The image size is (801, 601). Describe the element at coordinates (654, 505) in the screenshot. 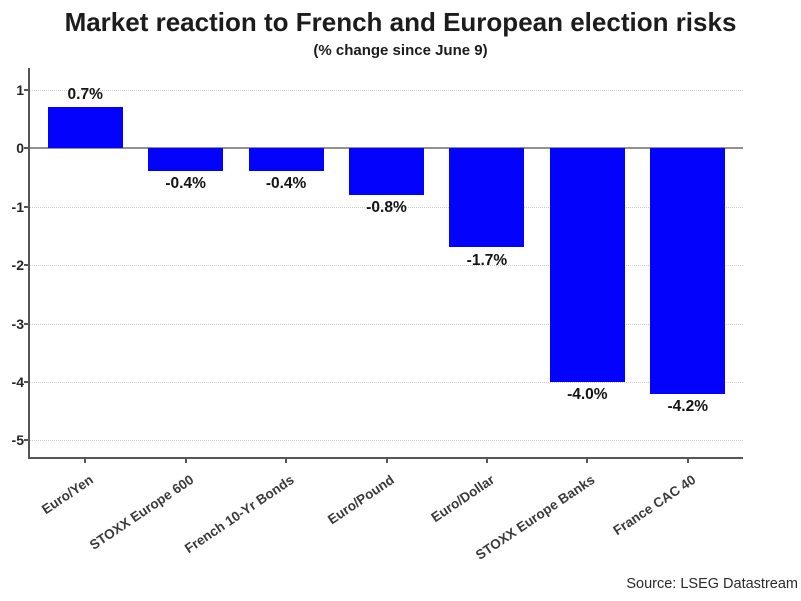

I see `category-label-france-cac-40: France CAC 40` at that location.